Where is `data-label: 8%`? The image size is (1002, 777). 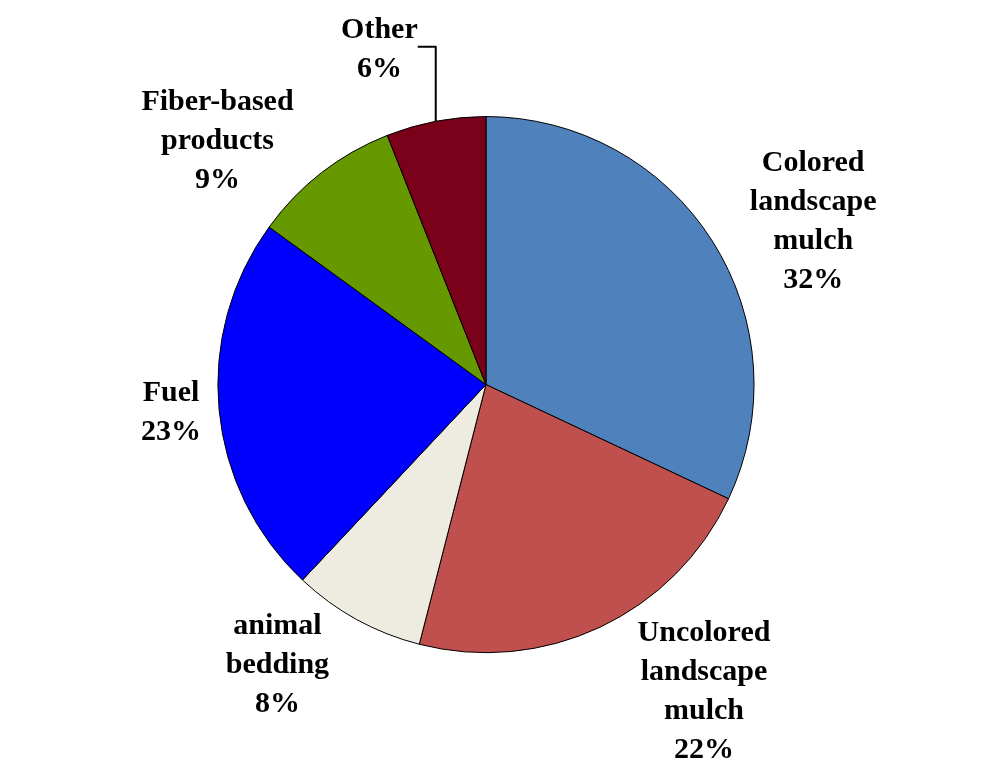
data-label: 8% is located at coordinates (277, 701).